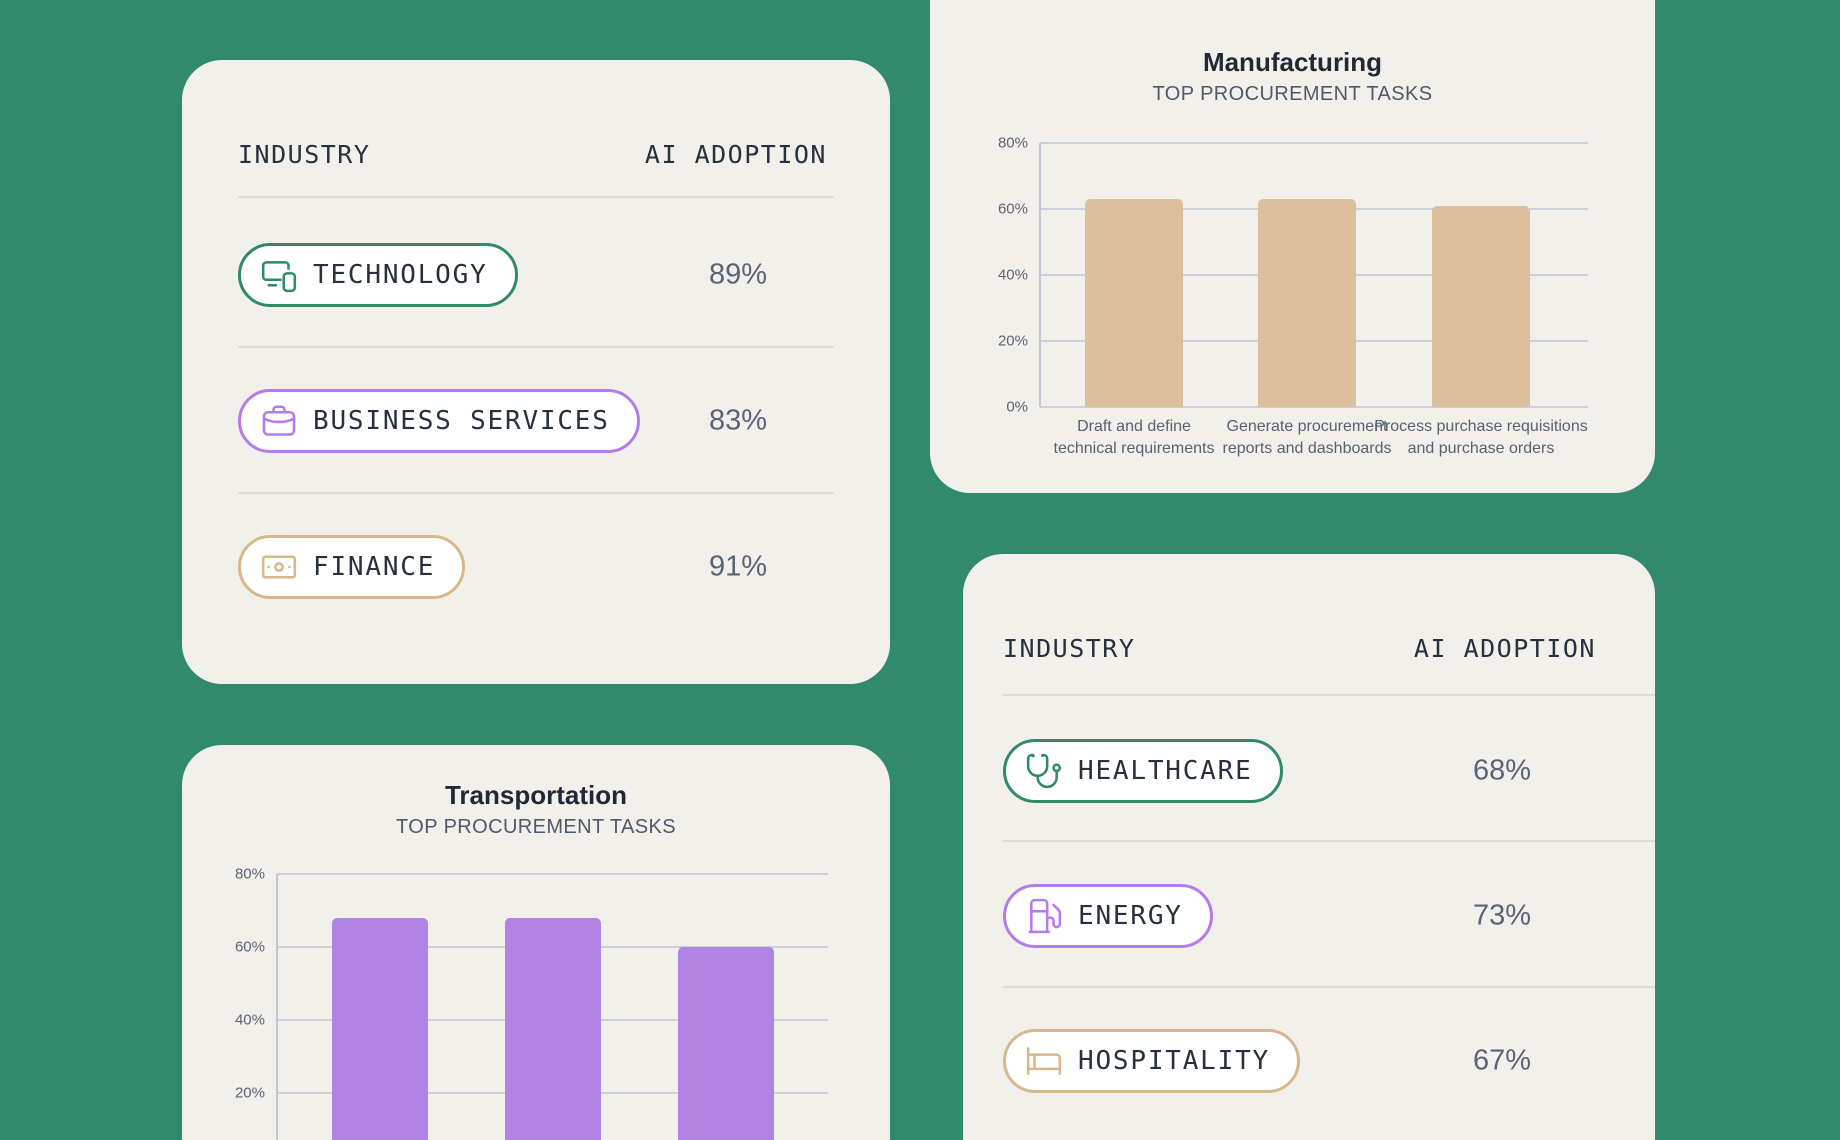 This screenshot has height=1140, width=1840. I want to click on industry-badge-energy: ENERGY, so click(1108, 916).